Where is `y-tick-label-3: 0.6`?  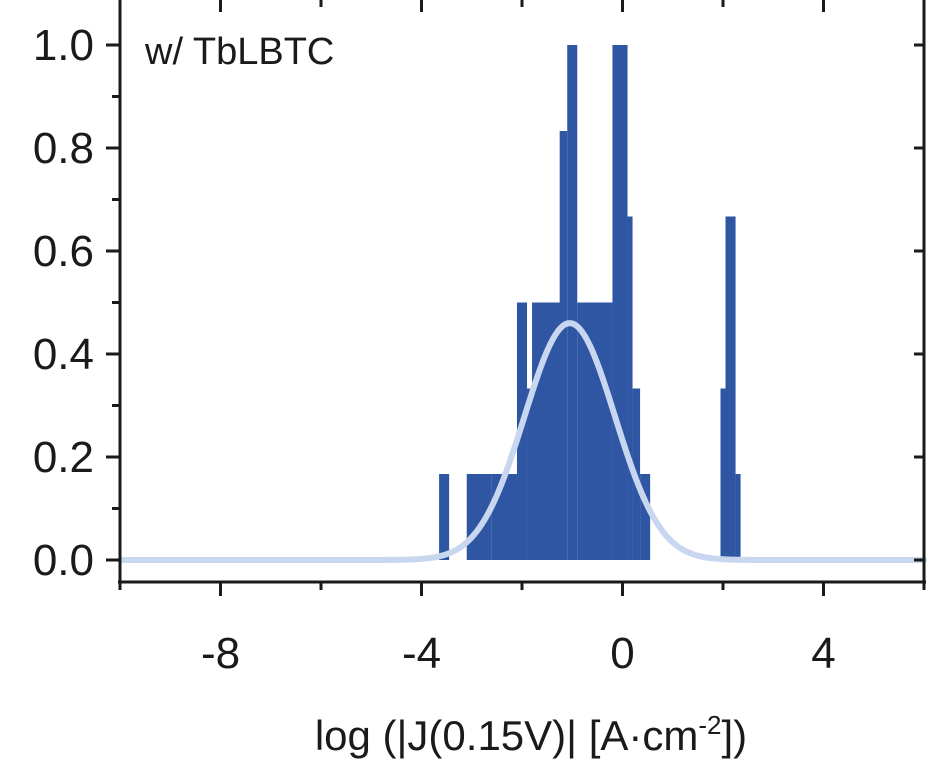 y-tick-label-3: 0.6 is located at coordinates (63, 251).